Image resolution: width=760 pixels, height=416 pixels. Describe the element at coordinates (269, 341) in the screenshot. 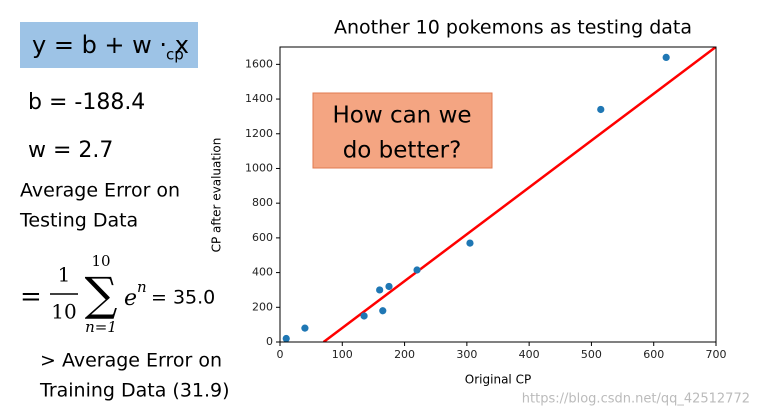

I see `y-tick-label: 0` at that location.